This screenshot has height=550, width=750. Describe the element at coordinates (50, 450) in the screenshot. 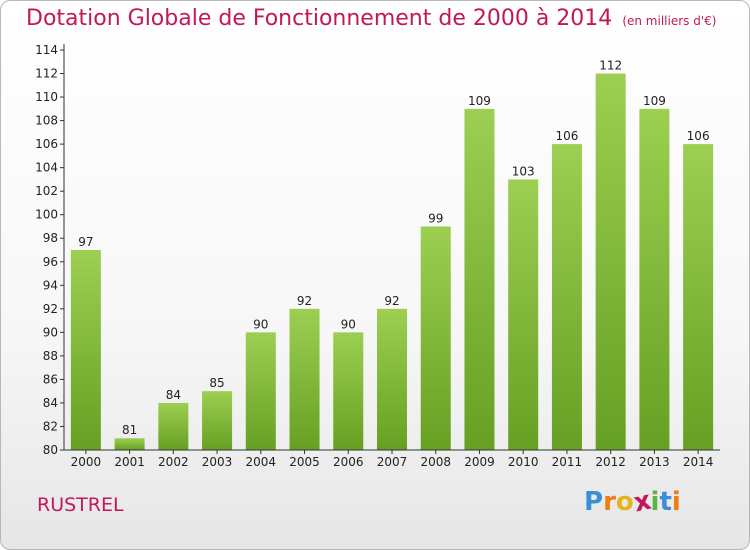

I see `y-tick-label: 80` at that location.